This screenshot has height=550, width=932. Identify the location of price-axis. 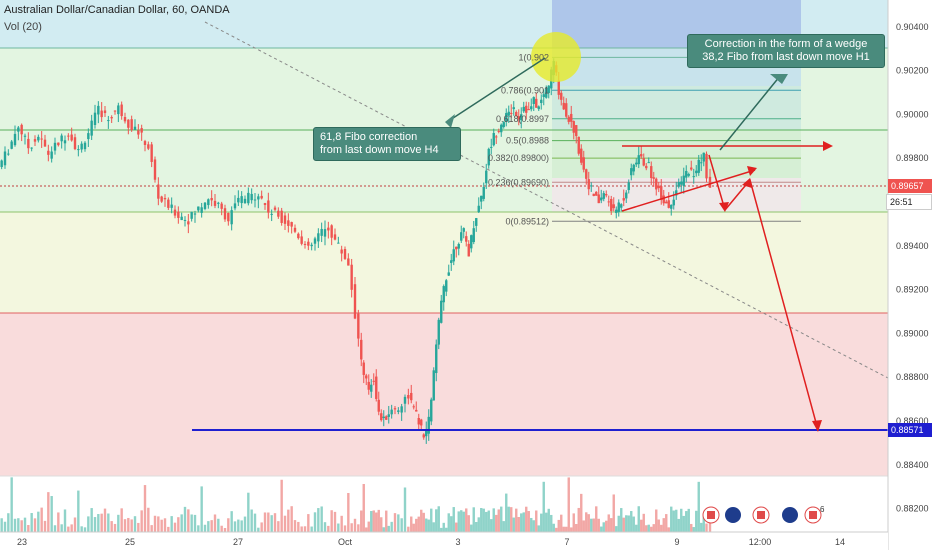
(910, 275).